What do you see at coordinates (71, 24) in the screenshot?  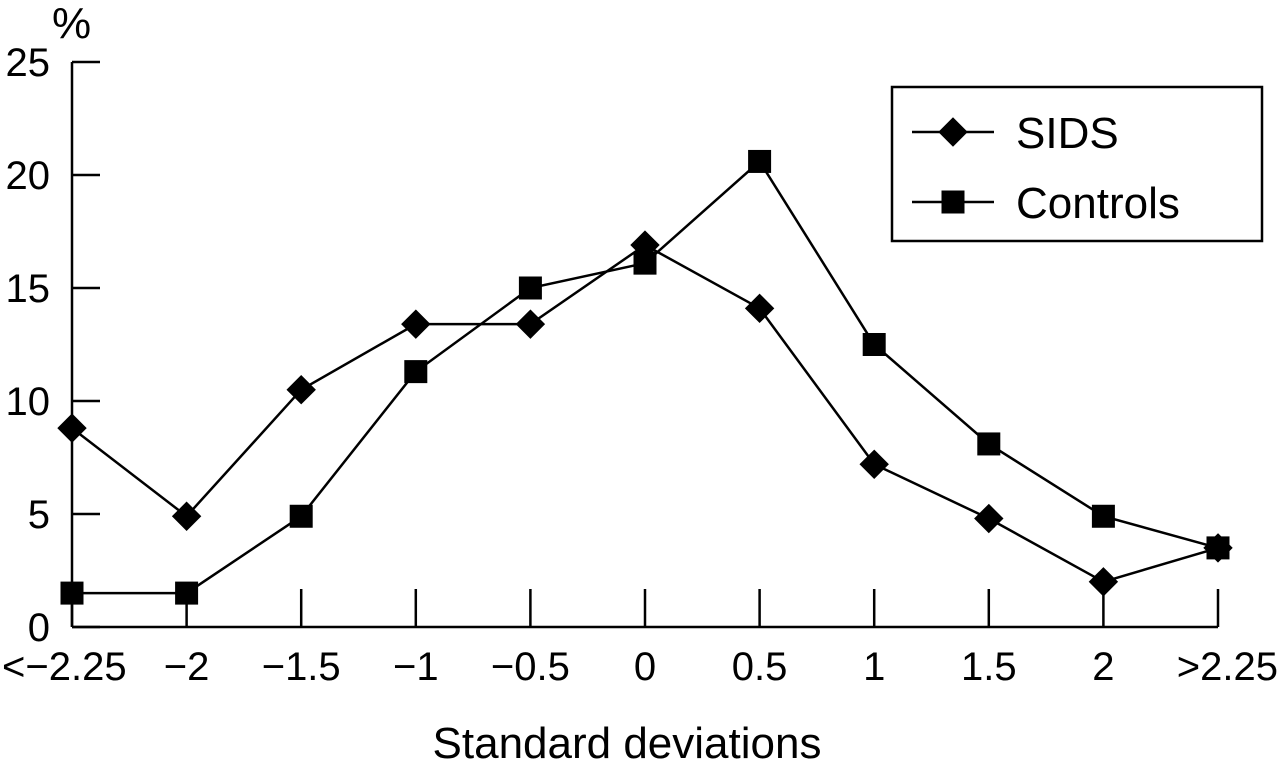 I see `y-axis-label: %` at bounding box center [71, 24].